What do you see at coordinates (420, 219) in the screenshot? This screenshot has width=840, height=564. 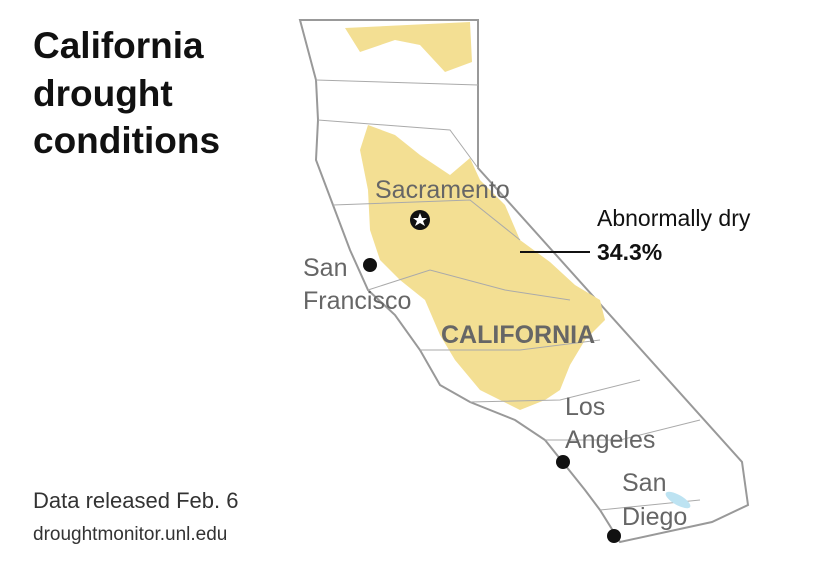 I see `capital-star` at bounding box center [420, 219].